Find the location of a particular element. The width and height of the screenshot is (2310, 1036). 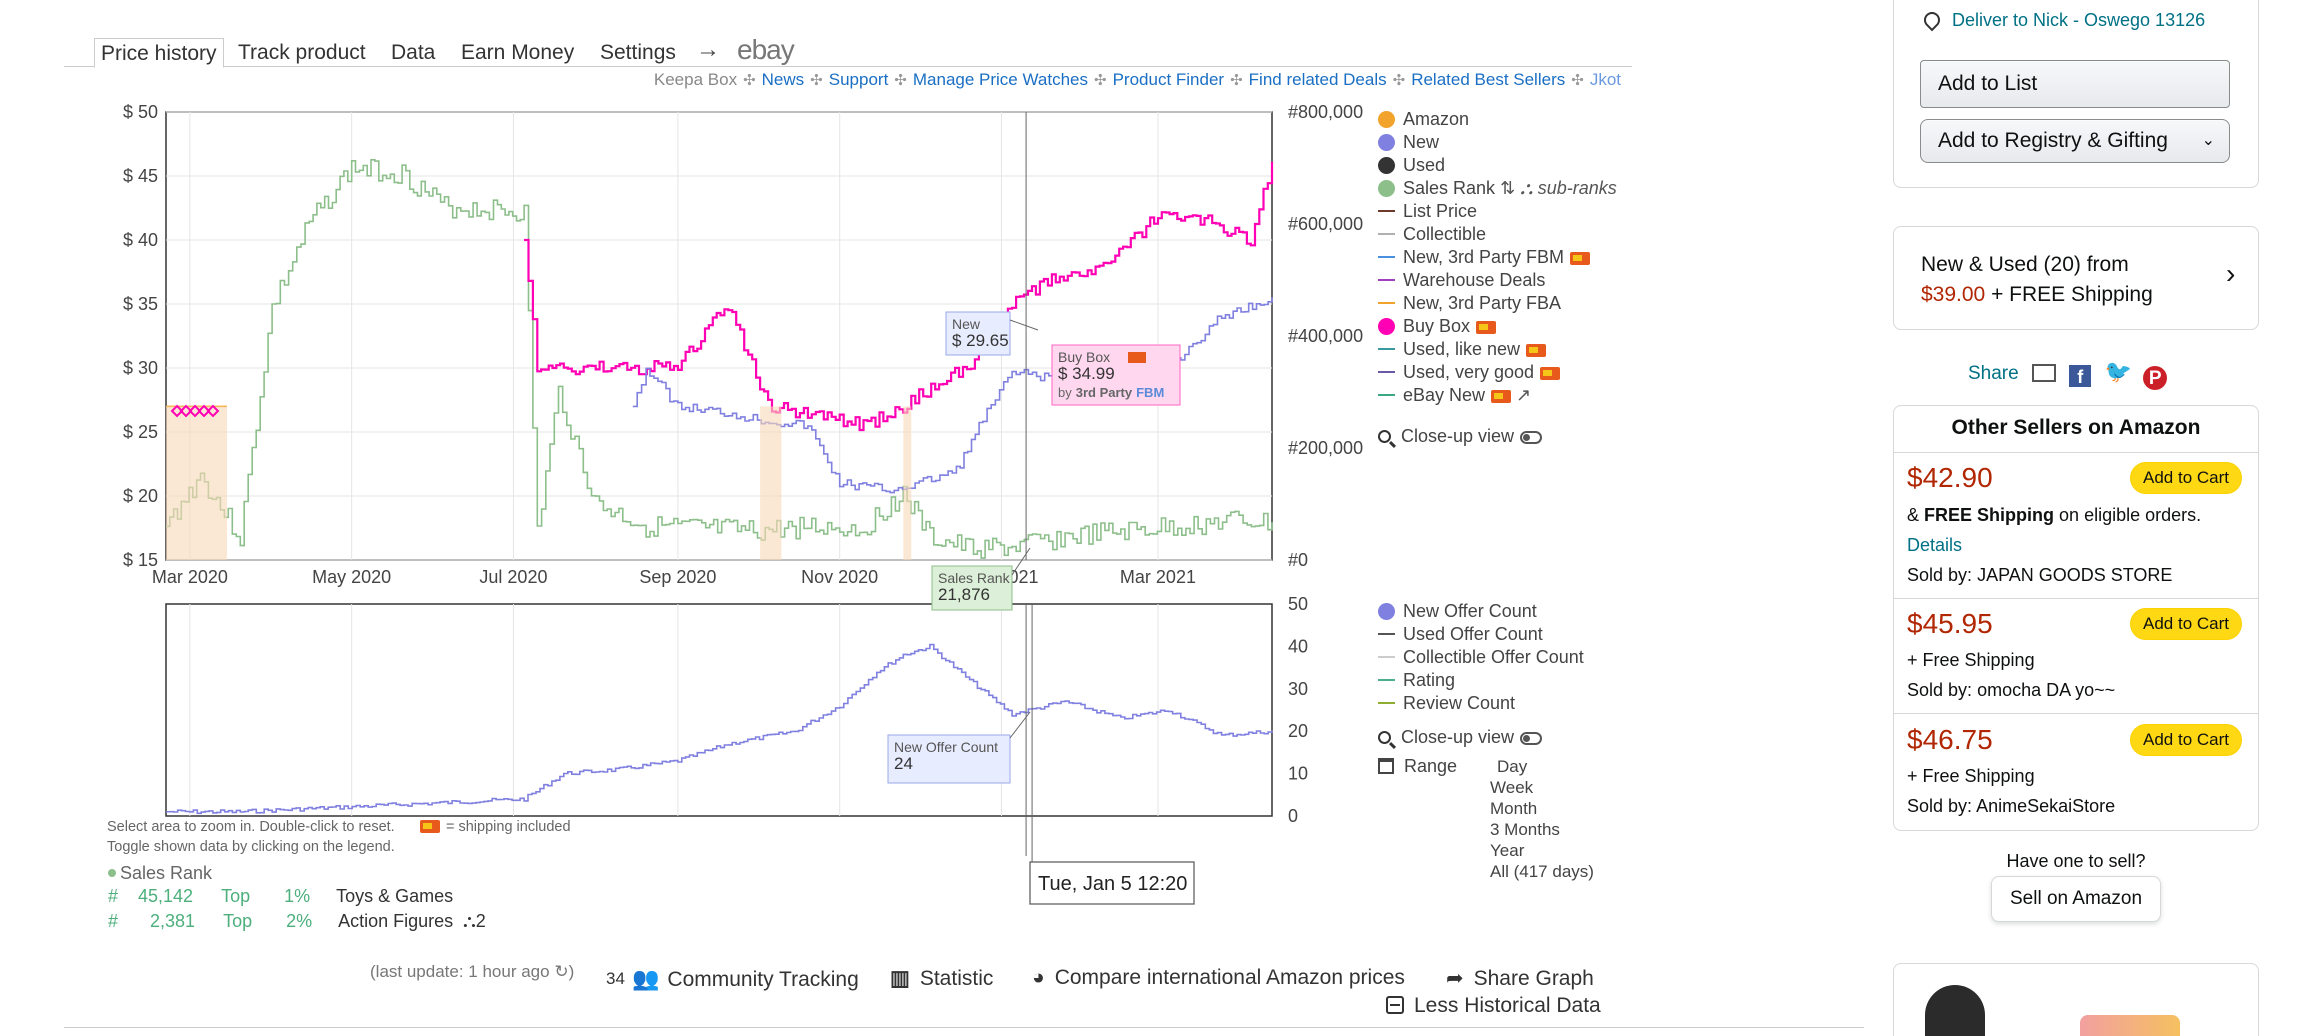

closeup-toggle-main: Close-up view is located at coordinates (1460, 436).